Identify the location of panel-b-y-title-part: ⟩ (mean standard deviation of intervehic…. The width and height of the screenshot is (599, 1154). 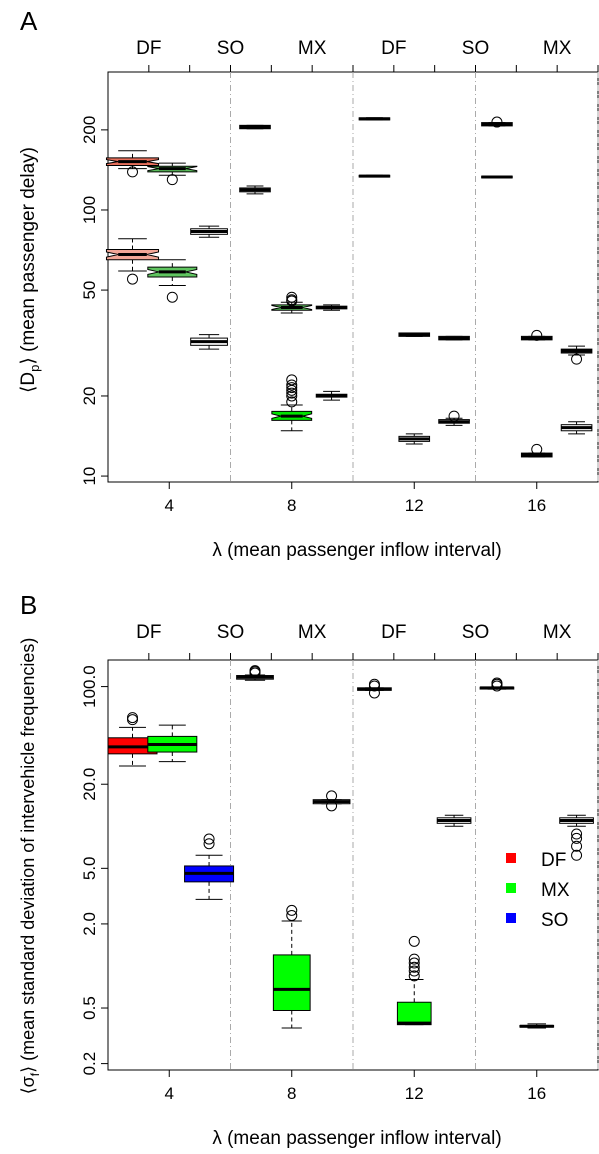
(28, 855).